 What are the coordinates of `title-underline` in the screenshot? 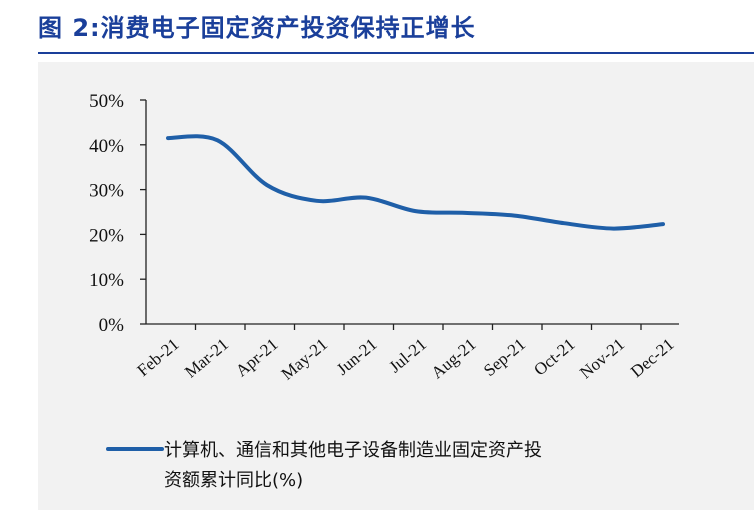 It's located at (396, 53).